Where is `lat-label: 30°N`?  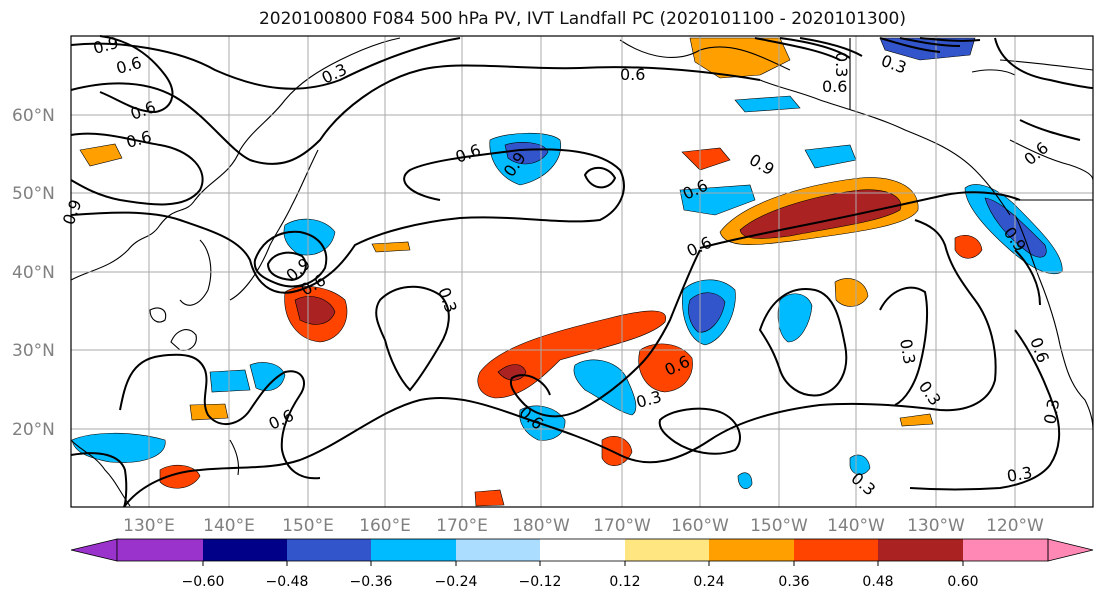
lat-label: 30°N is located at coordinates (33, 351).